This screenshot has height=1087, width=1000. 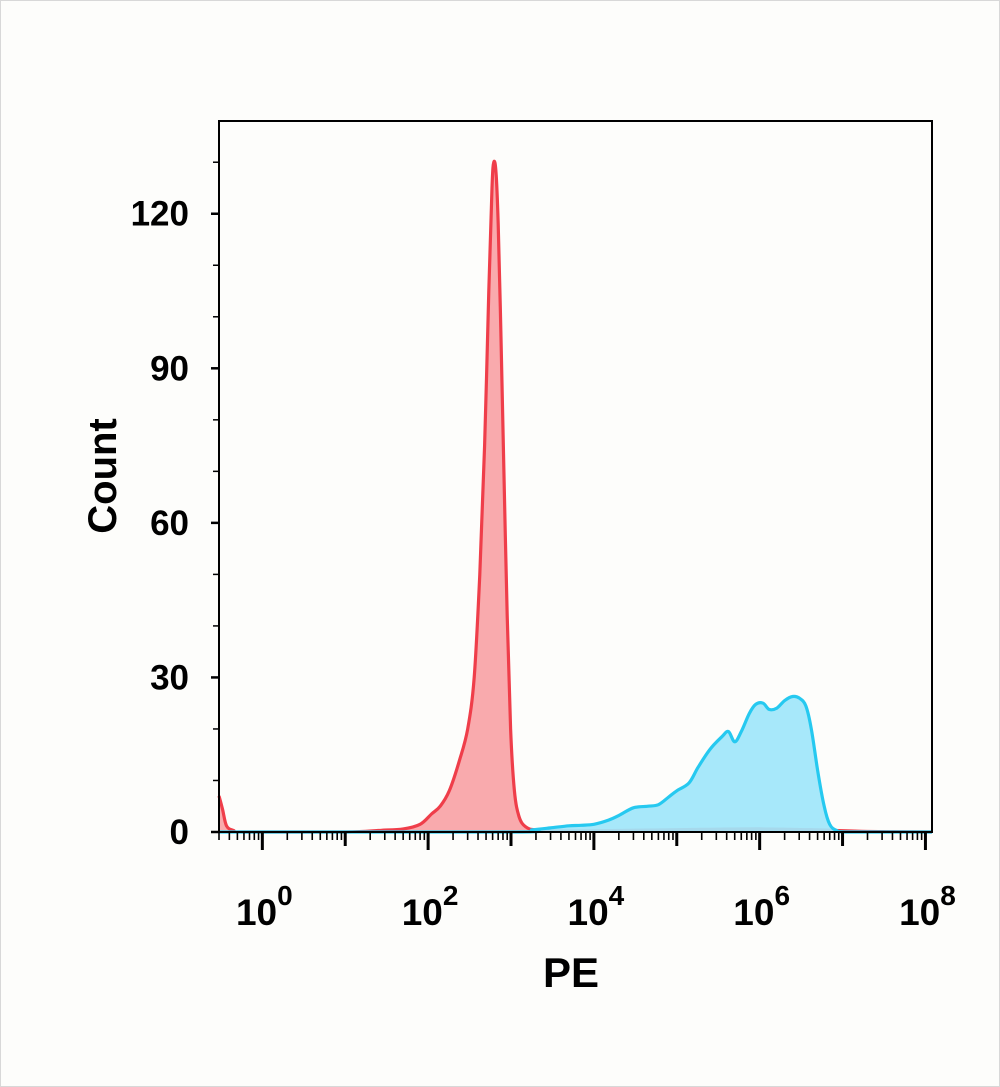 I want to click on y-axis-title: Count, so click(x=103, y=476).